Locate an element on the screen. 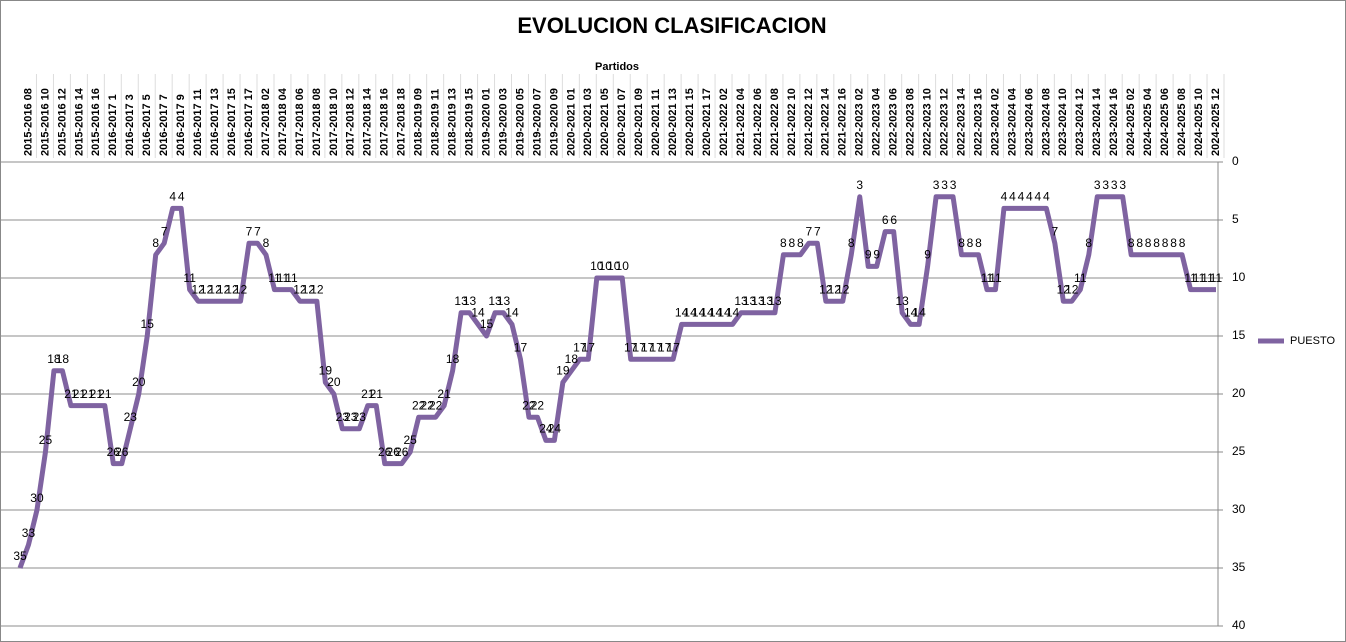 This screenshot has height=642, width=1346. data-label: 19 is located at coordinates (563, 371).